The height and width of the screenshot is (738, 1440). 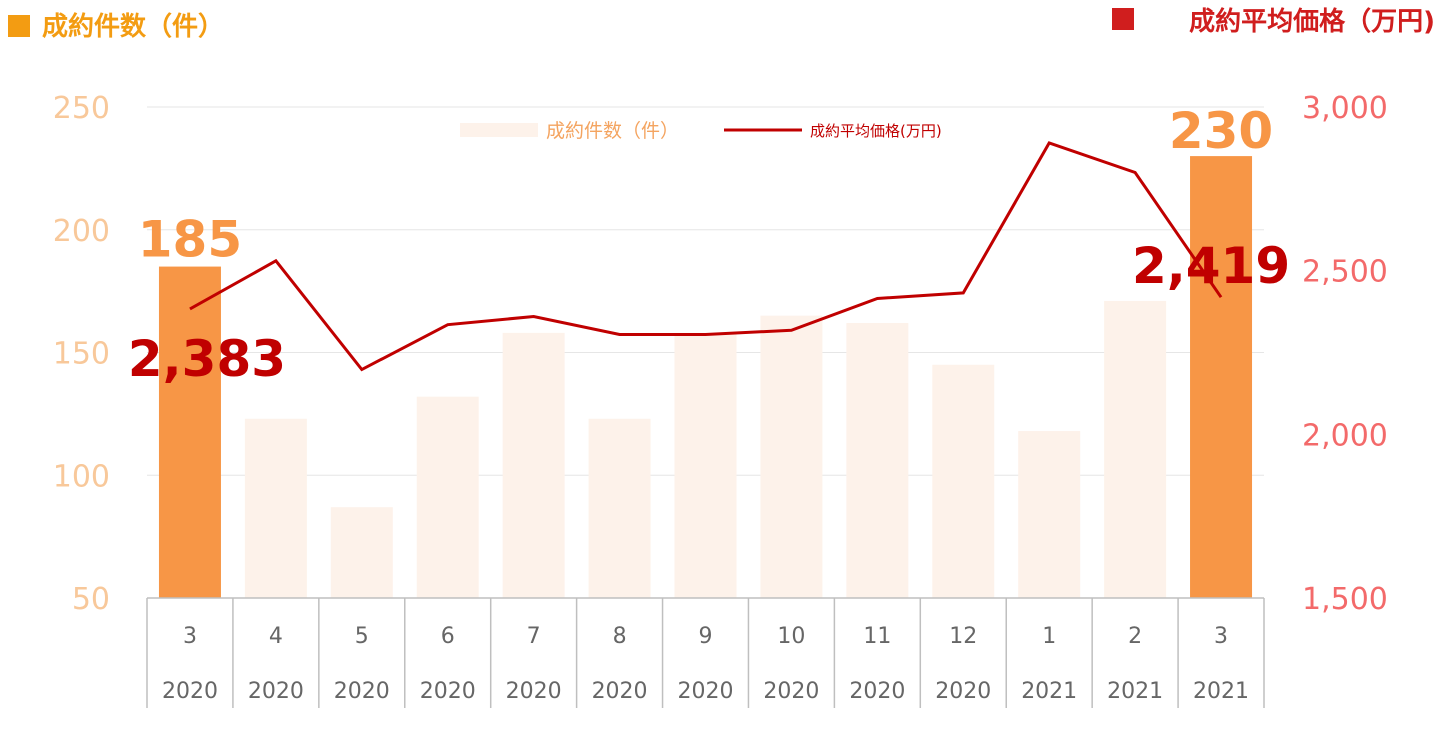 I want to click on title-right-swatch, so click(x=1123, y=19).